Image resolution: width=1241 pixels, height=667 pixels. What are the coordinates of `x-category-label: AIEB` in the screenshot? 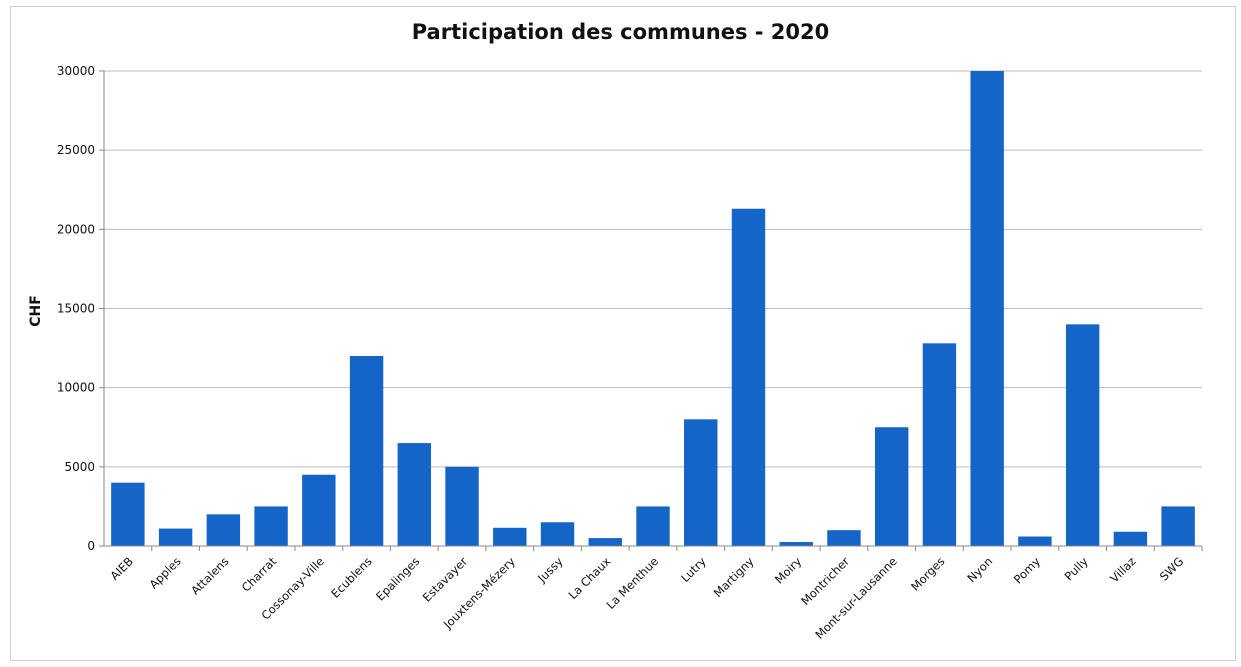 It's located at (121, 568).